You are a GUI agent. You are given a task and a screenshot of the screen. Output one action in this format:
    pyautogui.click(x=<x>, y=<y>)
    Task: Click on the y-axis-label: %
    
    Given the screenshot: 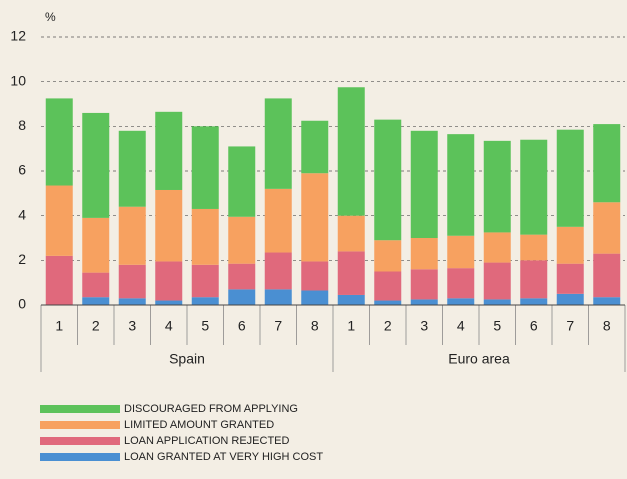 What is the action you would take?
    pyautogui.click(x=50, y=17)
    